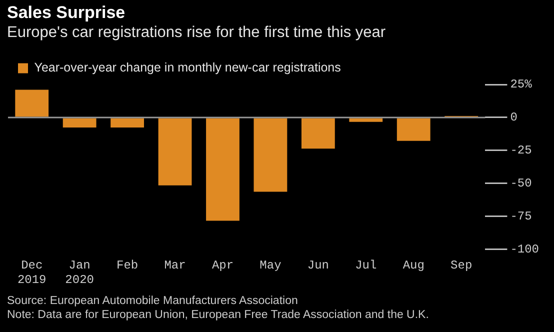  Describe the element at coordinates (461, 265) in the screenshot. I see `x-tick-label: Sep` at that location.